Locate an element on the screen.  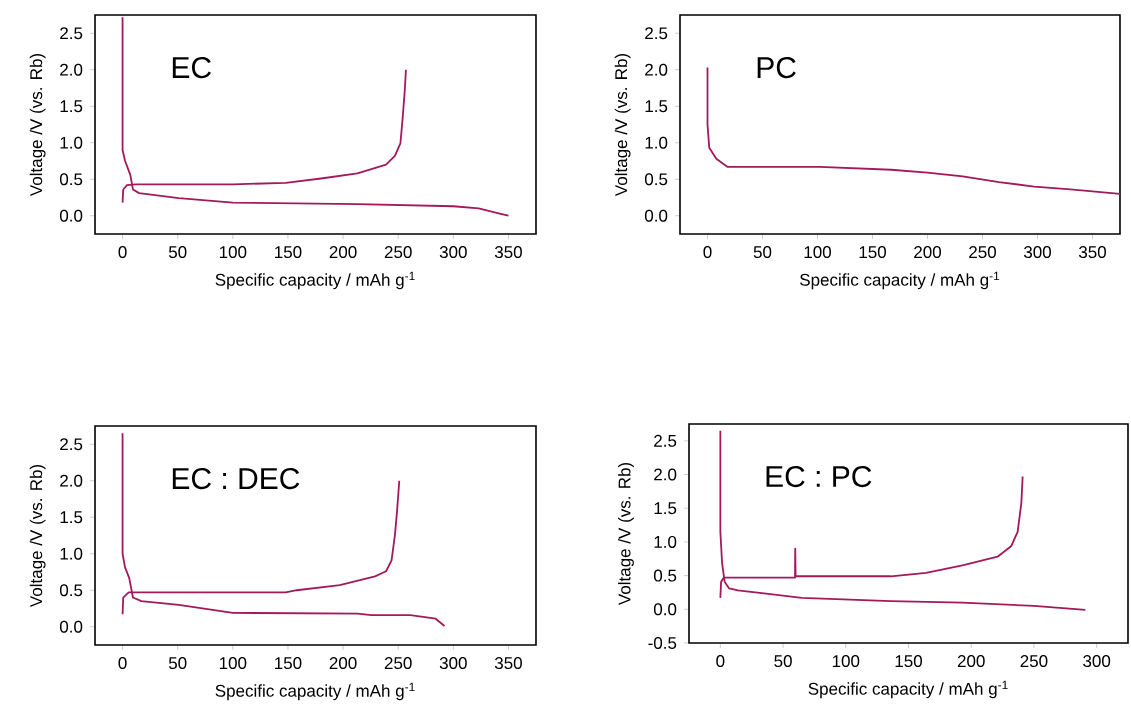
annotation: EC : PC is located at coordinates (819, 476).